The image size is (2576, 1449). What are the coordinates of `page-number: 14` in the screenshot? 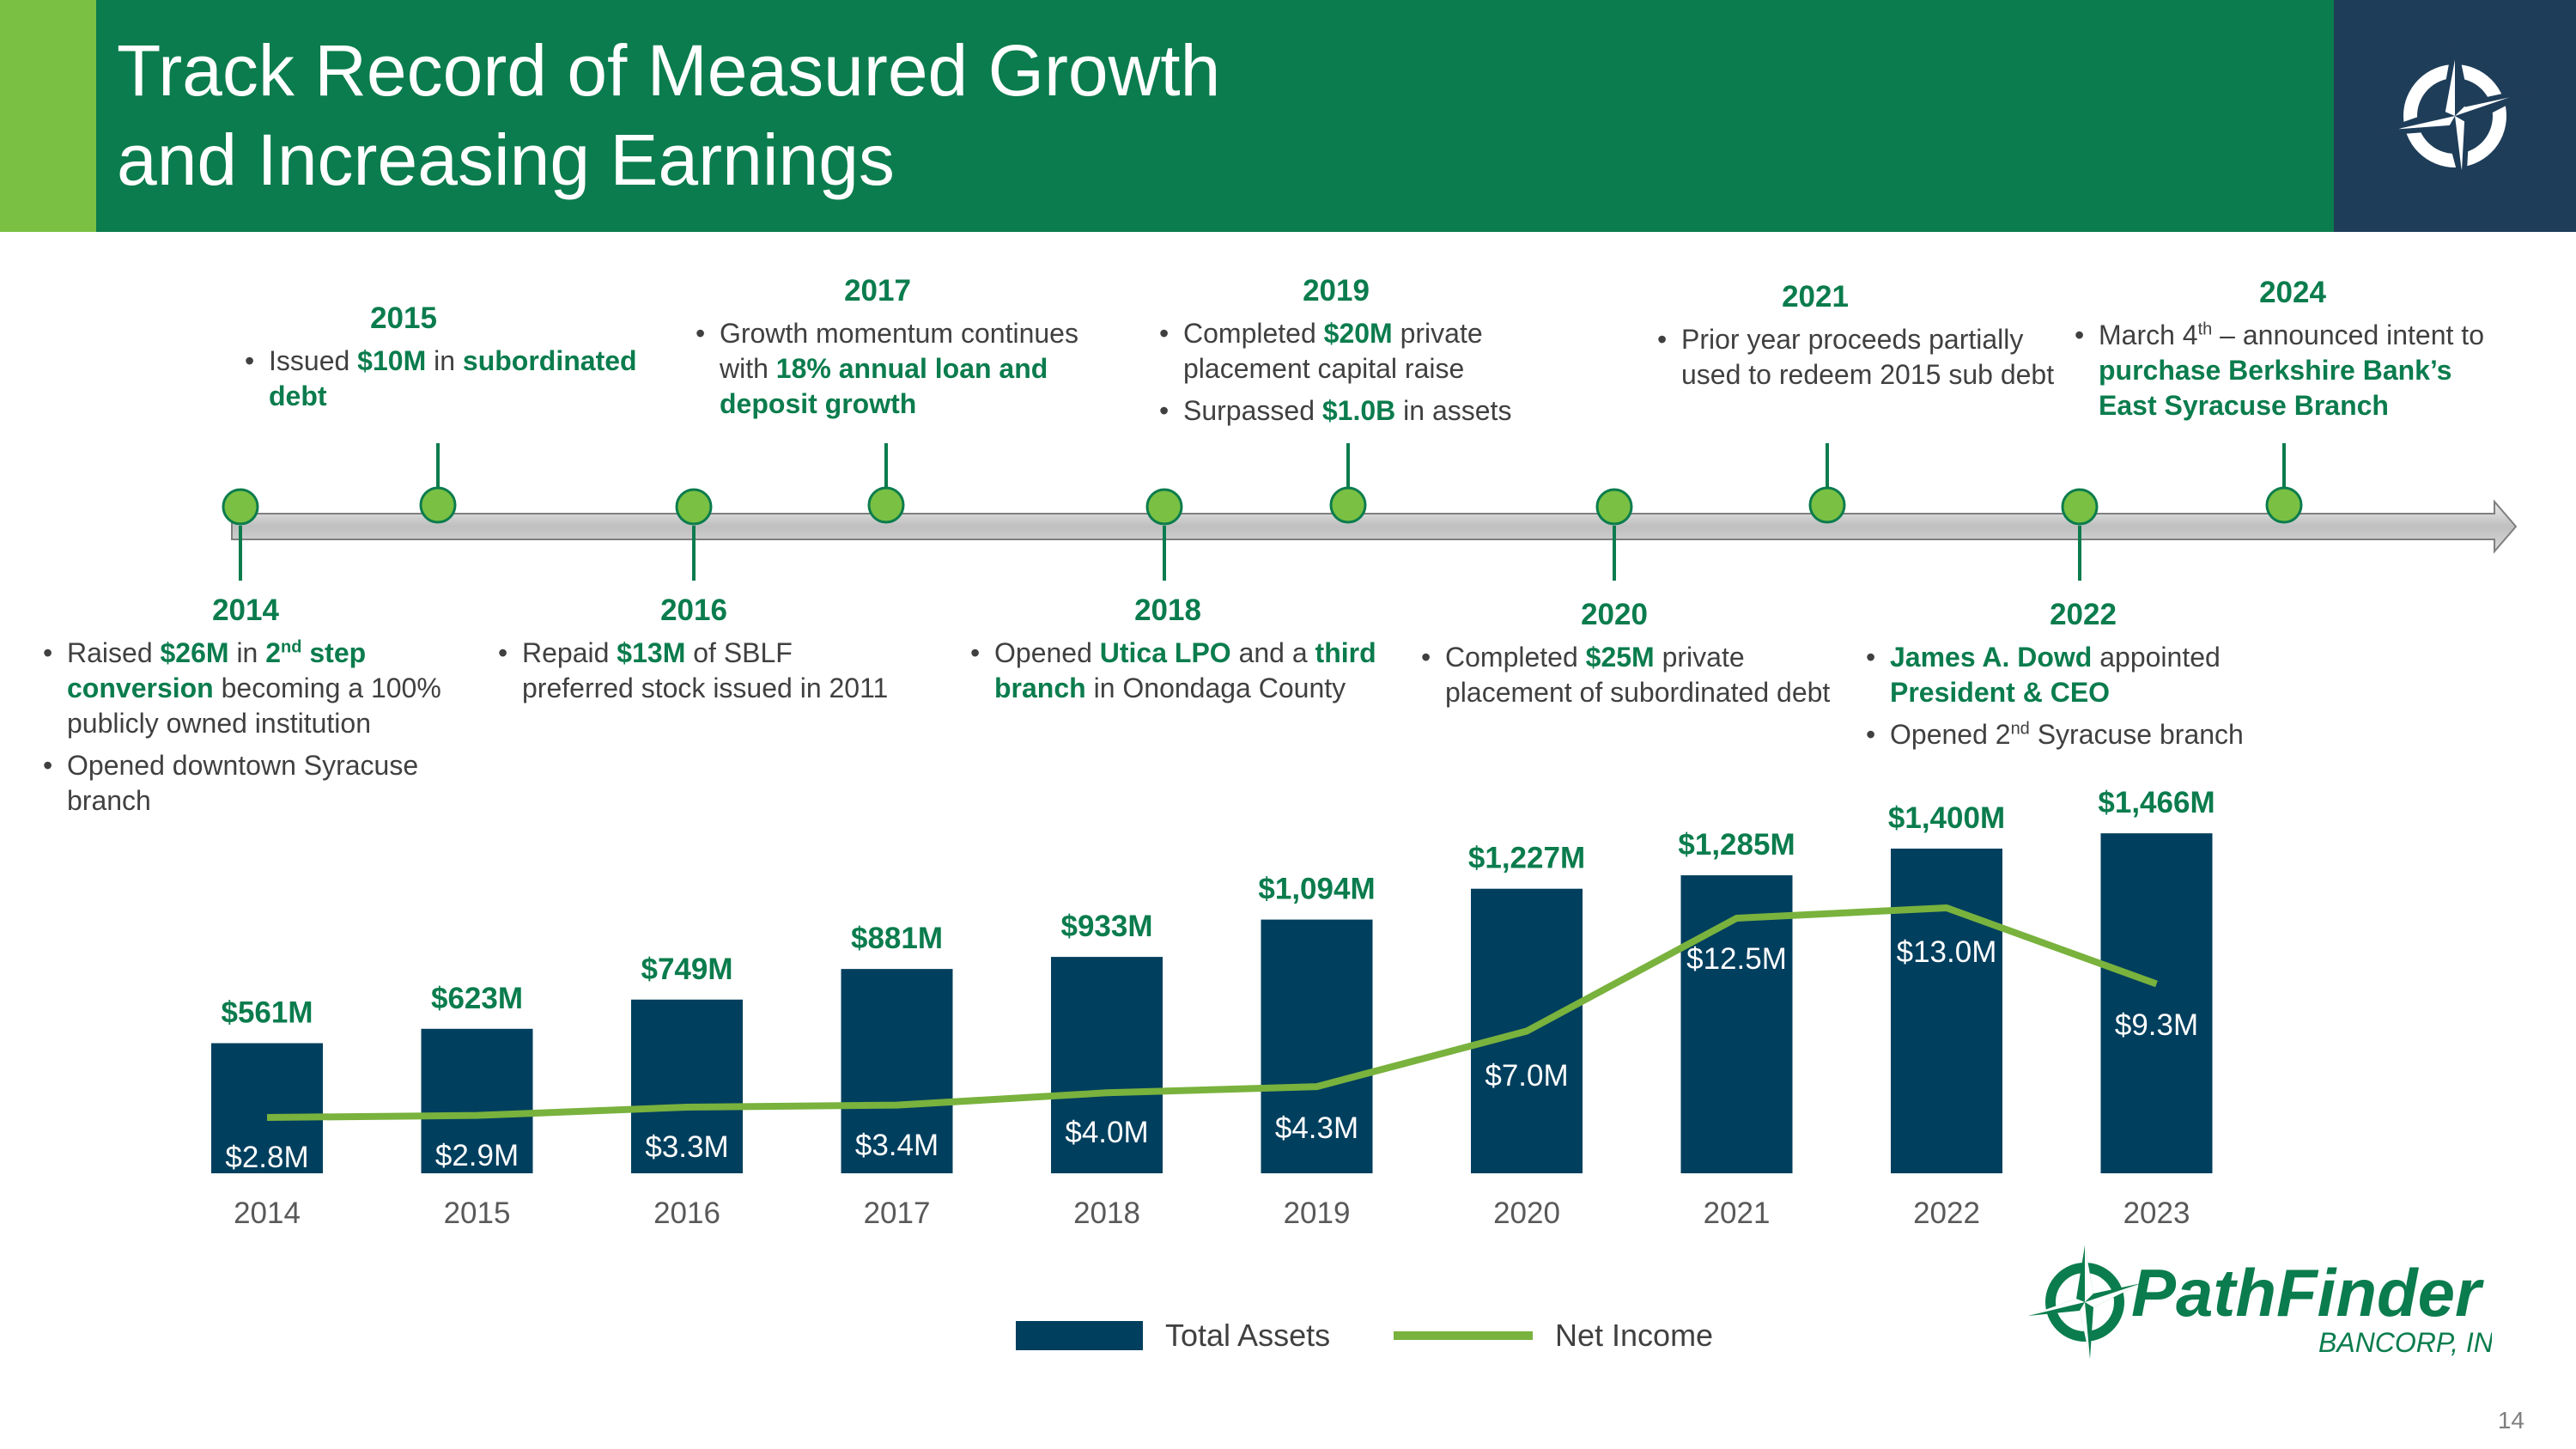 It's located at (2510, 1420).